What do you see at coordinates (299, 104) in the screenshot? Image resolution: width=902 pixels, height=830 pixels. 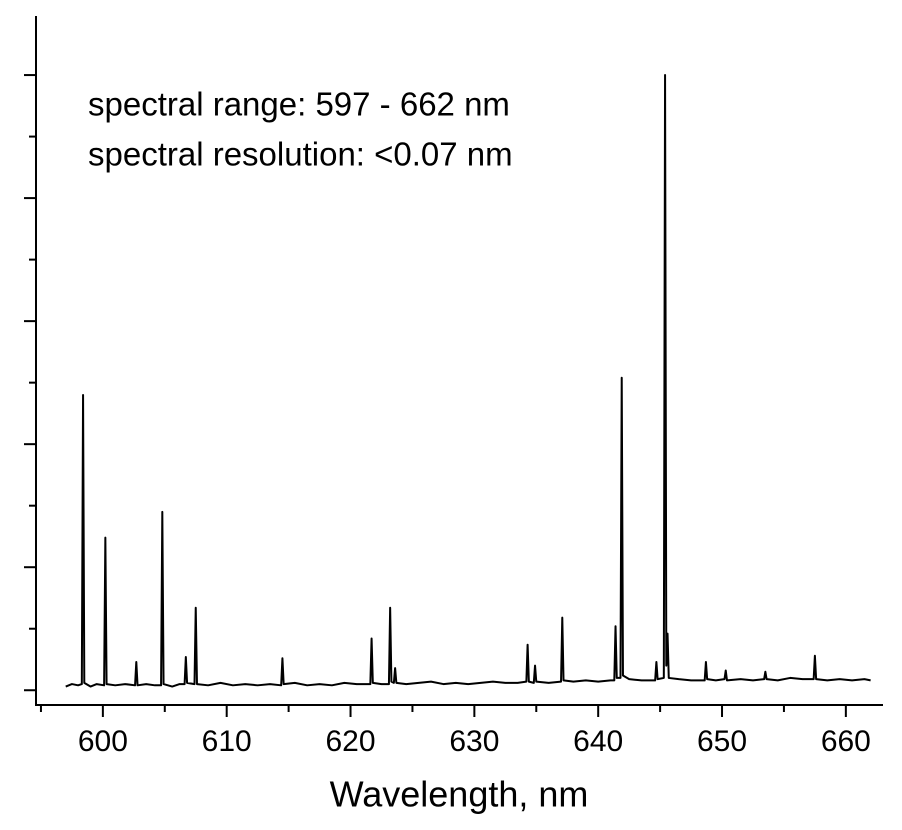 I see `annotation: spectral range: 597 - 662 nm` at bounding box center [299, 104].